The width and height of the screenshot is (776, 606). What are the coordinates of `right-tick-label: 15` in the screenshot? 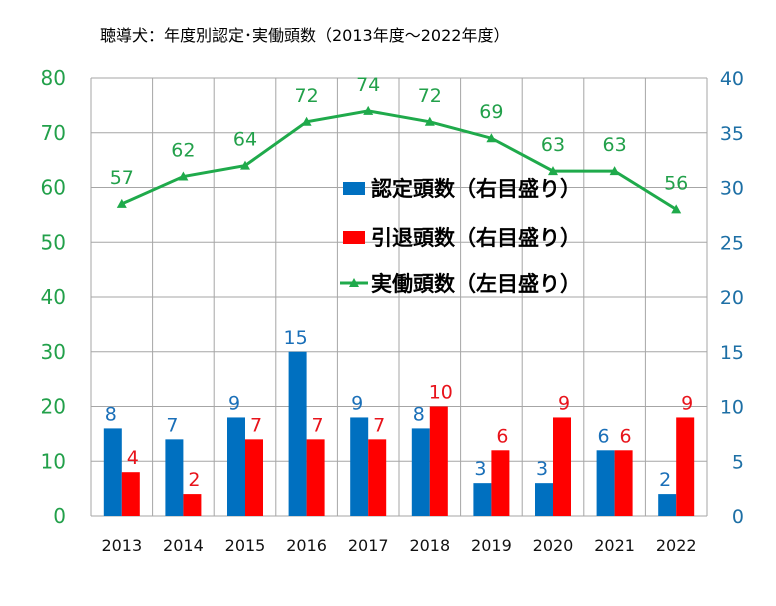 It's located at (732, 353).